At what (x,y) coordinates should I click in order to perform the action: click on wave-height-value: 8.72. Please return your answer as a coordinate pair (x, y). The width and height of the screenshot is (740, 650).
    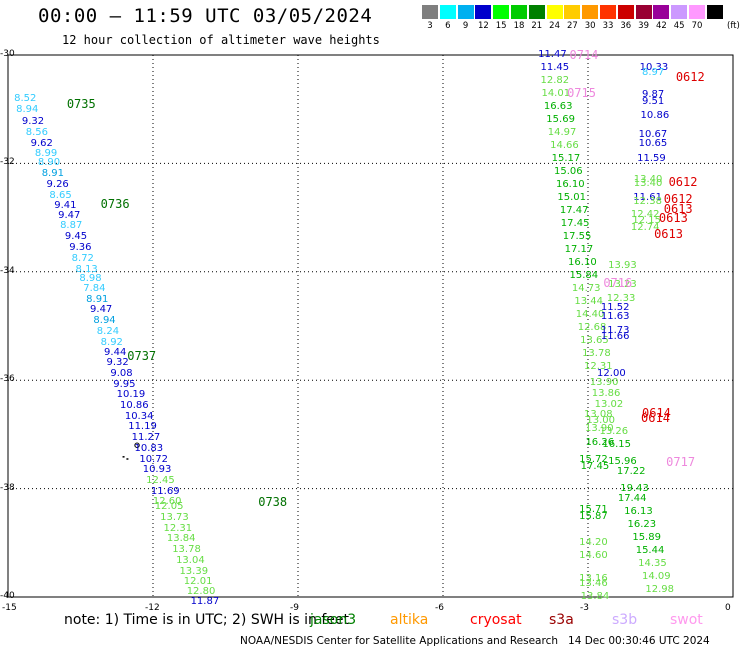
    Looking at the image, I should click on (82, 258).